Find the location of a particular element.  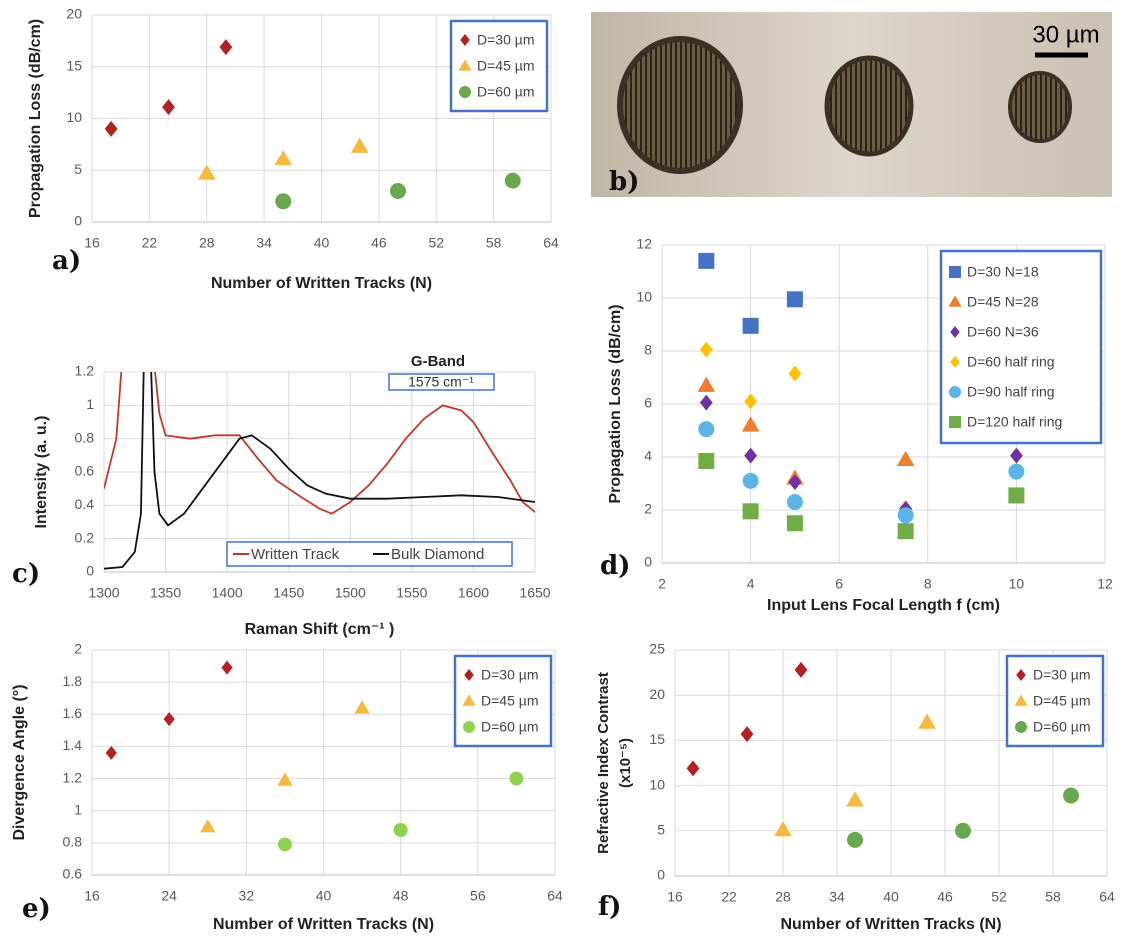

x-tick-label: 1650 is located at coordinates (534, 593).